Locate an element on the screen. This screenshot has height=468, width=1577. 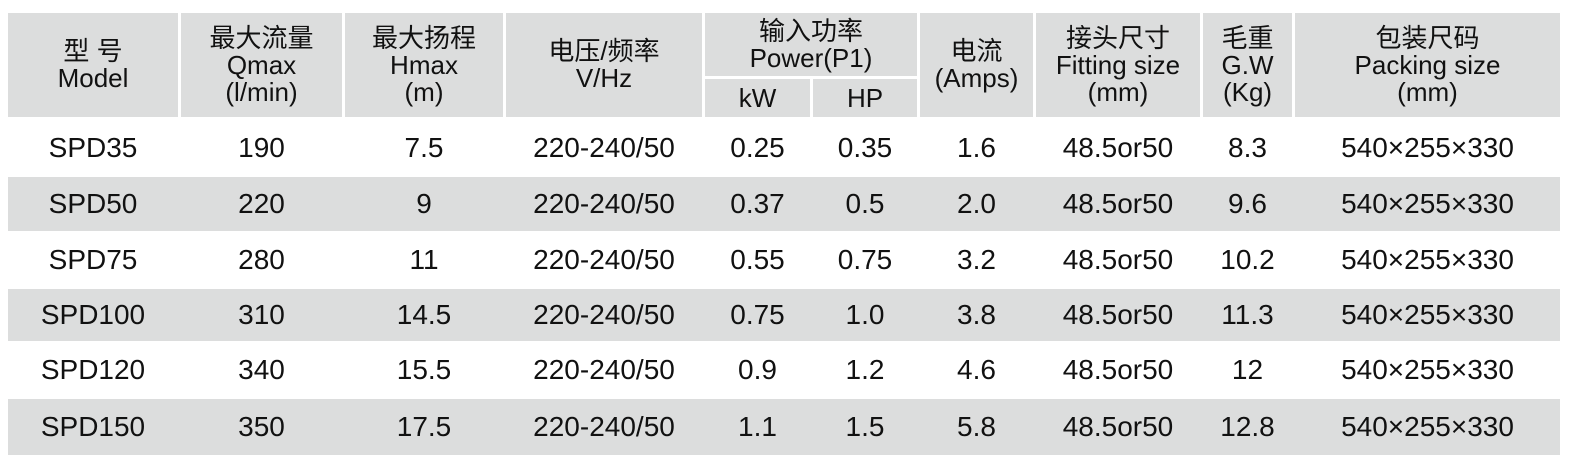
header-text: 电流 is located at coordinates (976, 51).